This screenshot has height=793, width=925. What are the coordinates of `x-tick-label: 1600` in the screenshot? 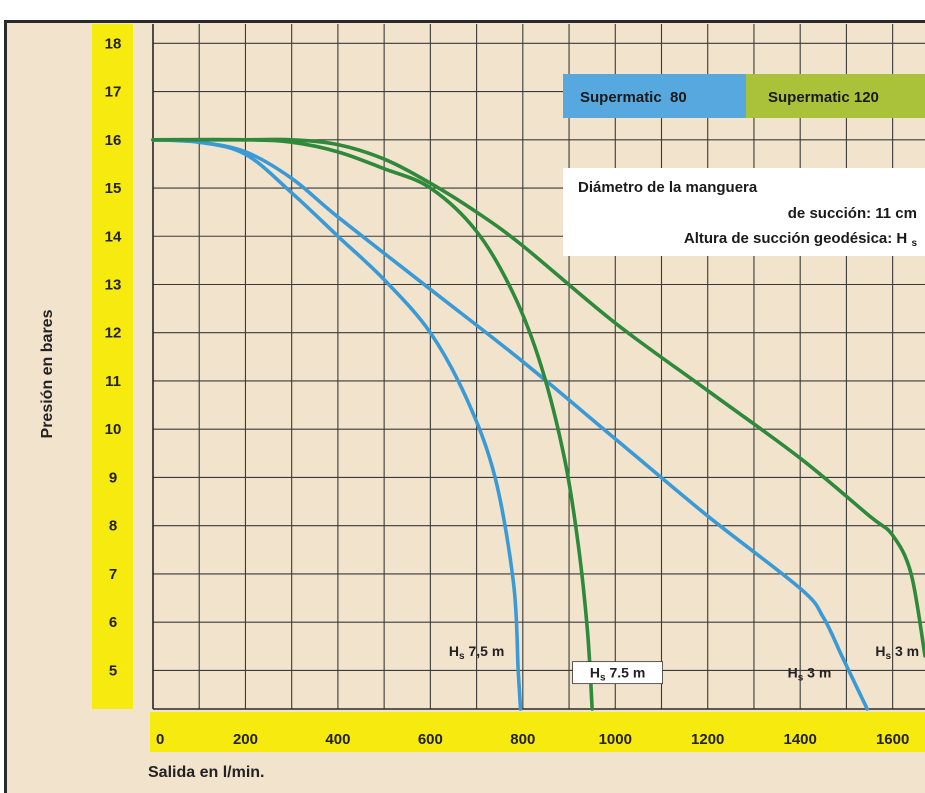 It's located at (892, 739).